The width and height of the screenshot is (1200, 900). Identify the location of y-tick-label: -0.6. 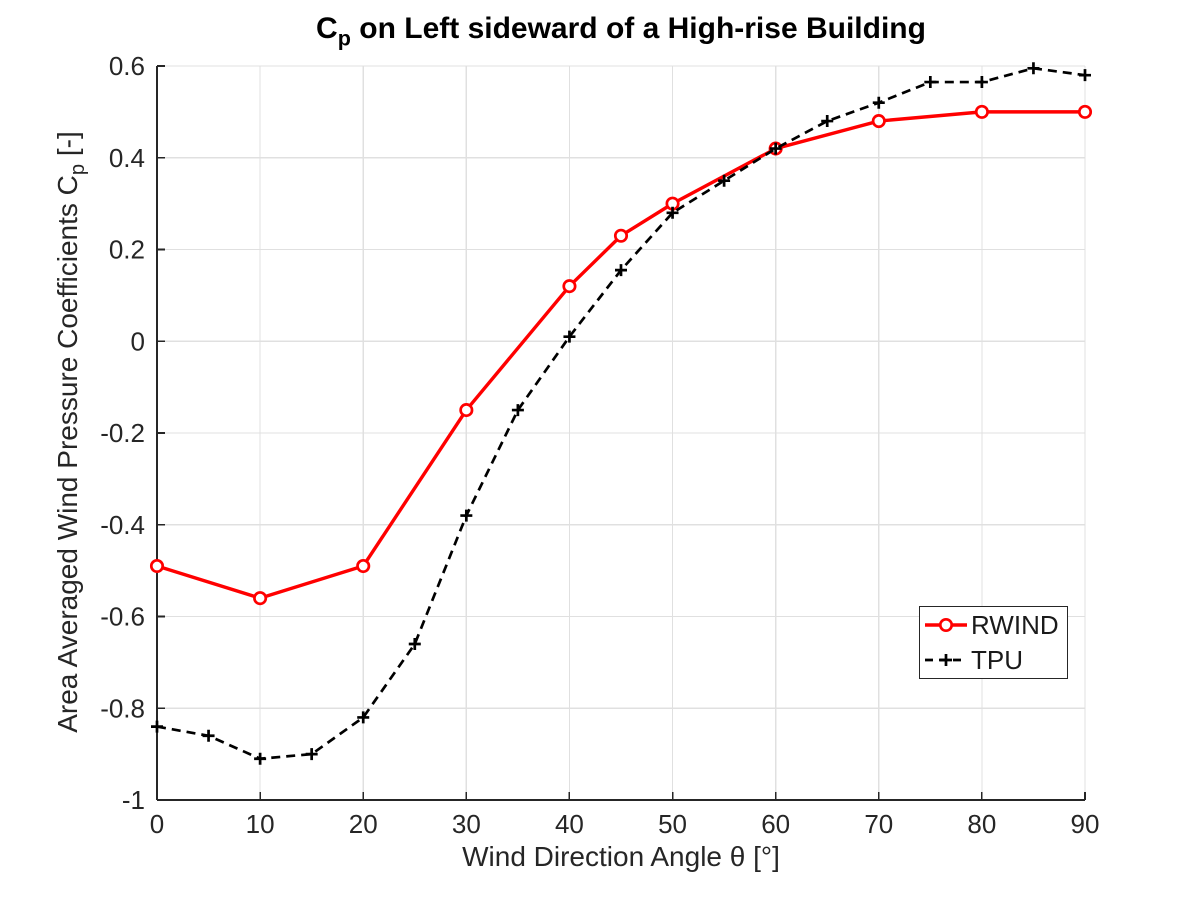
(122, 617).